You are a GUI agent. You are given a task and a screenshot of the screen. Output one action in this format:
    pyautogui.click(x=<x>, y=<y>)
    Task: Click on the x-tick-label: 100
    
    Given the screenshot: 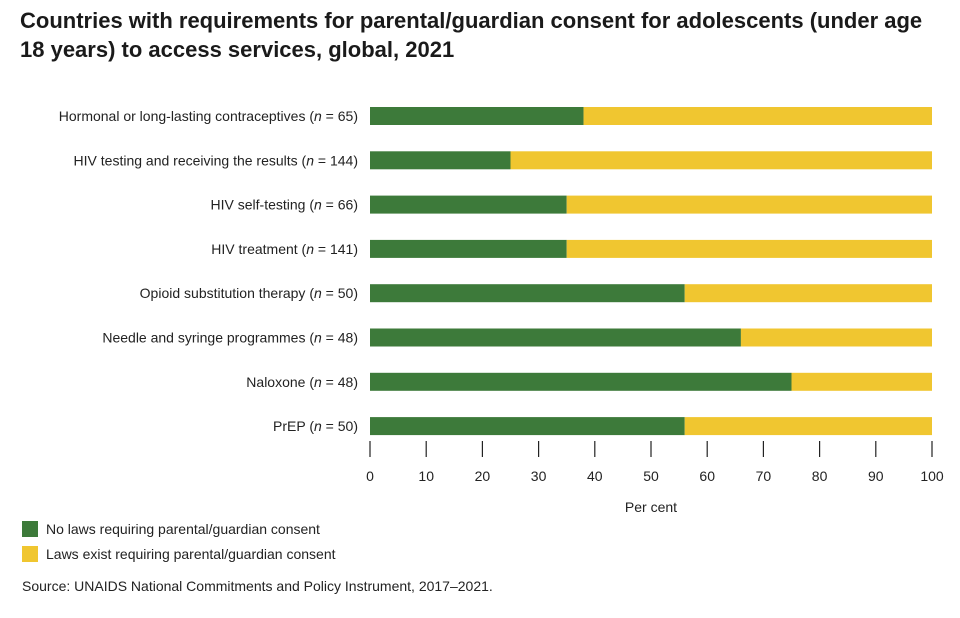 What is the action you would take?
    pyautogui.click(x=932, y=476)
    